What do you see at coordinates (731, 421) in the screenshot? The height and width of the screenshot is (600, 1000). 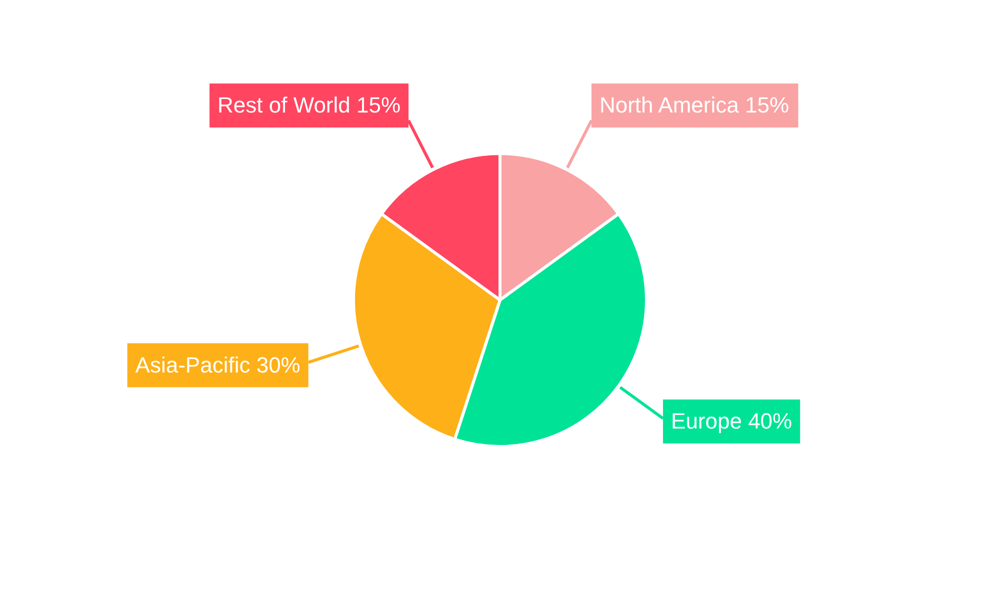 I see `slice-label: Europe 40%` at bounding box center [731, 421].